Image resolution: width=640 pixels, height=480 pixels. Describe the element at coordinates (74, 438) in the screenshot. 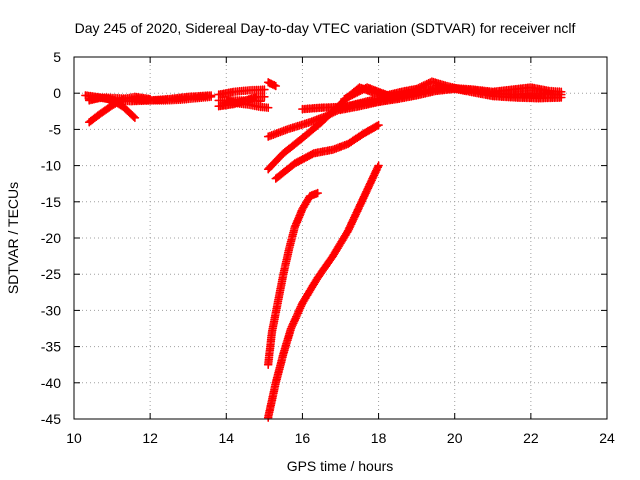

I see `x-tick-label: 10` at that location.